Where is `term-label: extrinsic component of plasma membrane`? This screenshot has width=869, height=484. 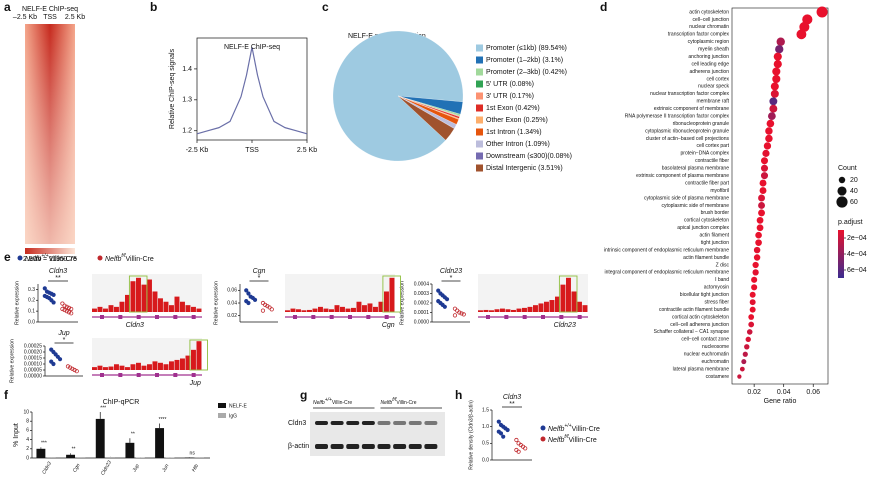 term-label: extrinsic component of plasma membrane is located at coordinates (682, 176).